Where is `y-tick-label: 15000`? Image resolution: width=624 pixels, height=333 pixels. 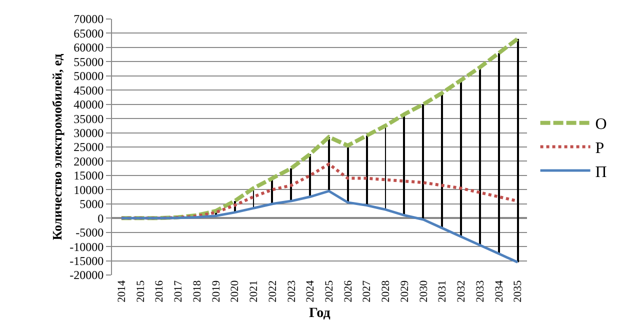
y-tick-label: 15000 is located at coordinates (89, 175).